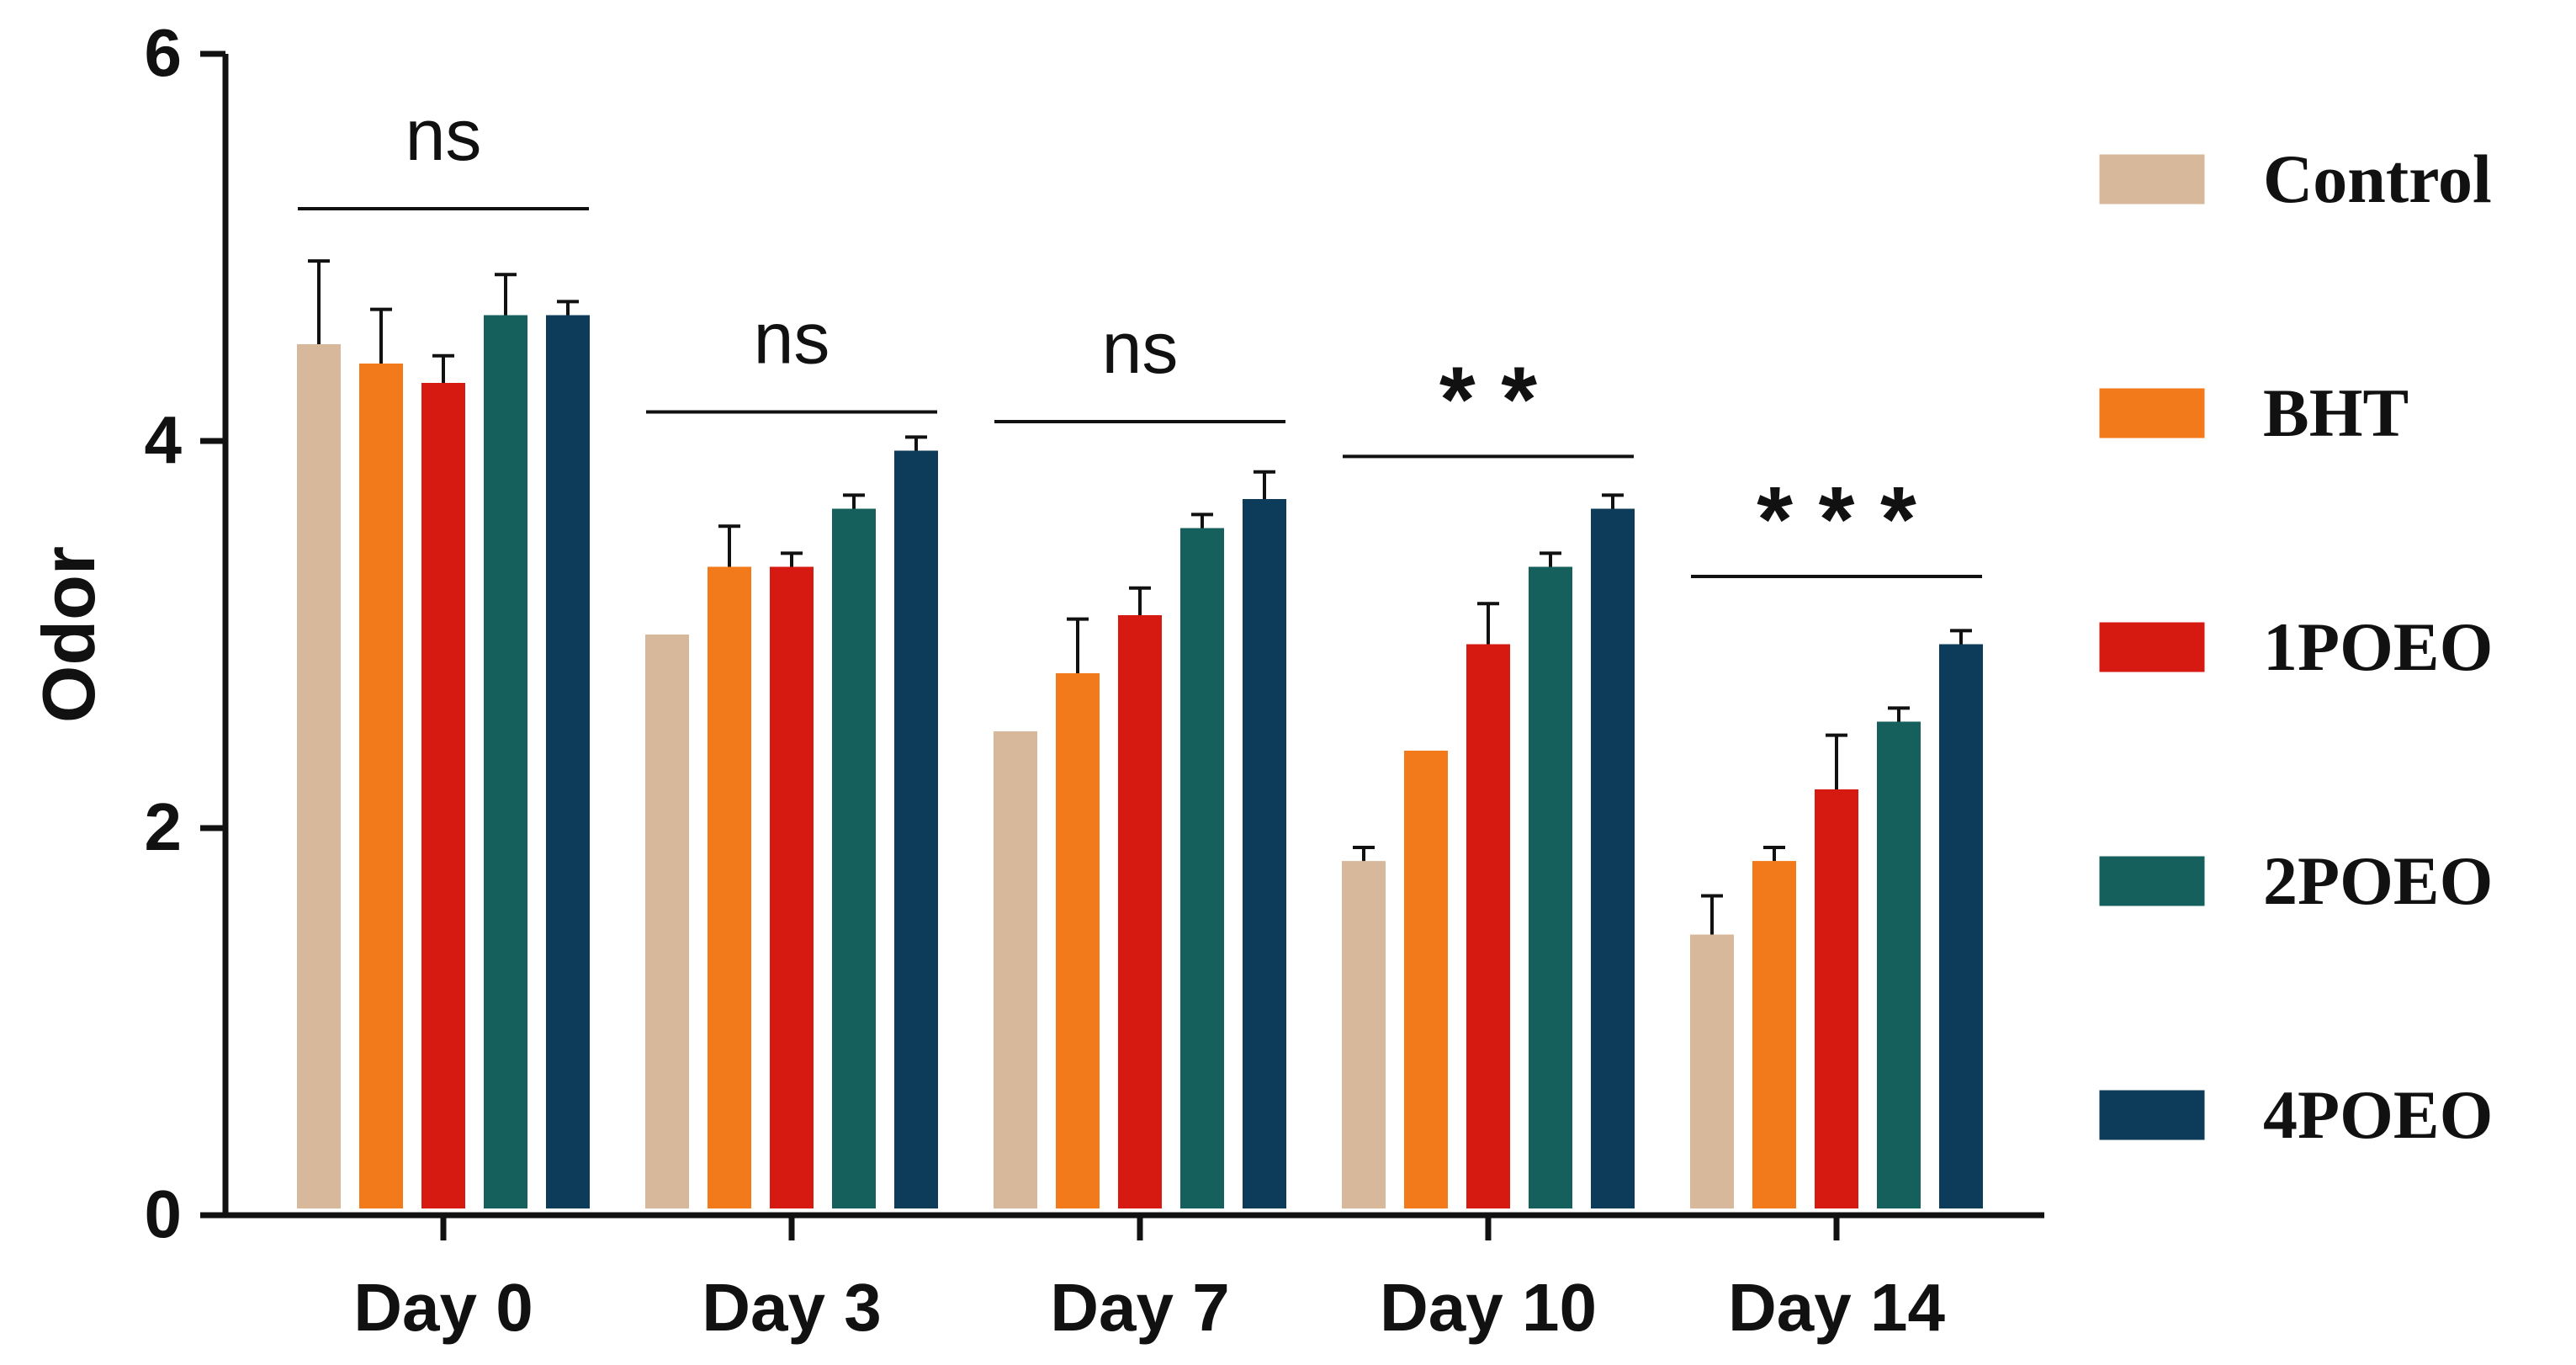  What do you see at coordinates (443, 1307) in the screenshot?
I see `x-tick-label: Day 0` at bounding box center [443, 1307].